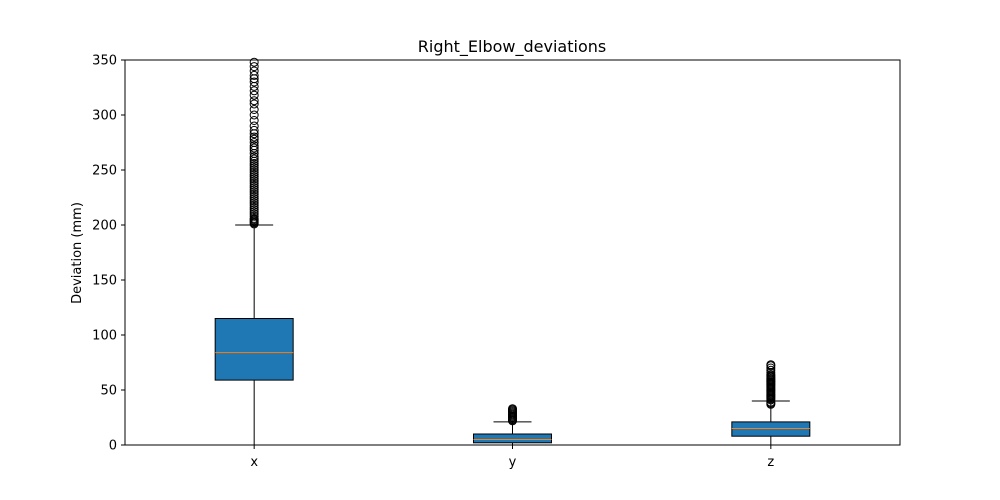  What do you see at coordinates (512, 47) in the screenshot?
I see `chart-title: Right_Elbow_deviations` at bounding box center [512, 47].